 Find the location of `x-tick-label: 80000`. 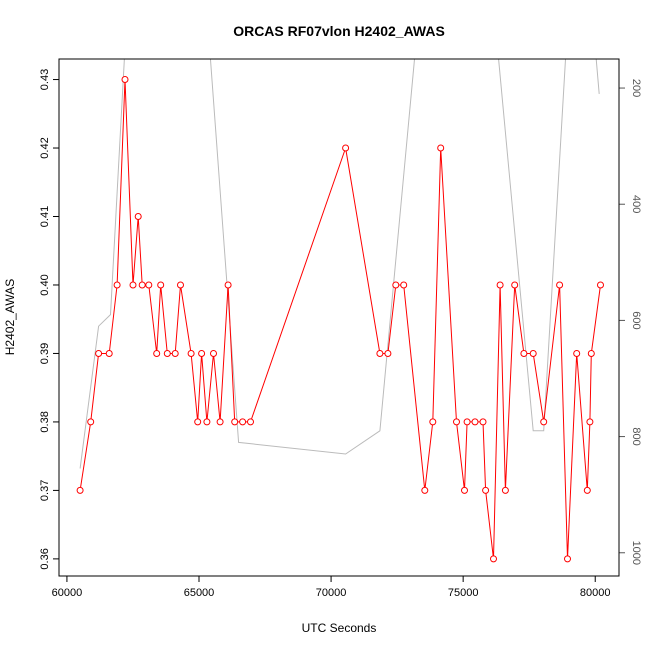

x-tick-label: 80000 is located at coordinates (595, 593).